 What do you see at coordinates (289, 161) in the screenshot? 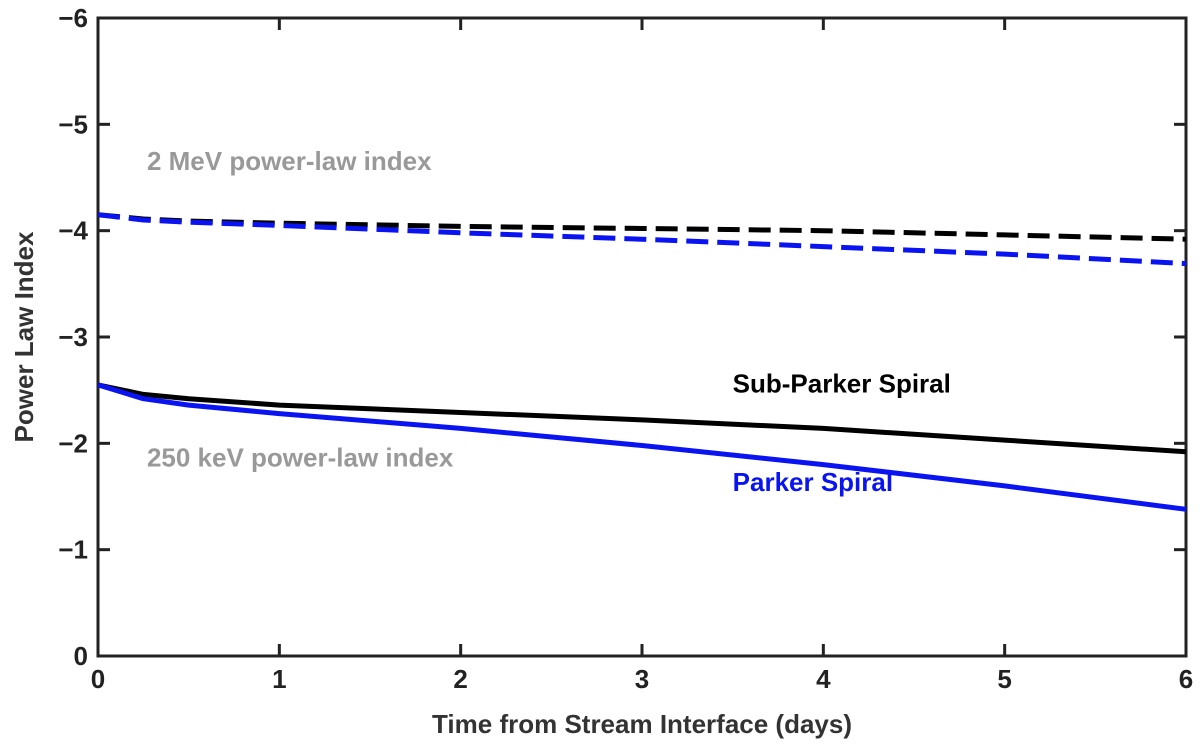
I see `annotation-0: 2 MeV power-law index` at bounding box center [289, 161].